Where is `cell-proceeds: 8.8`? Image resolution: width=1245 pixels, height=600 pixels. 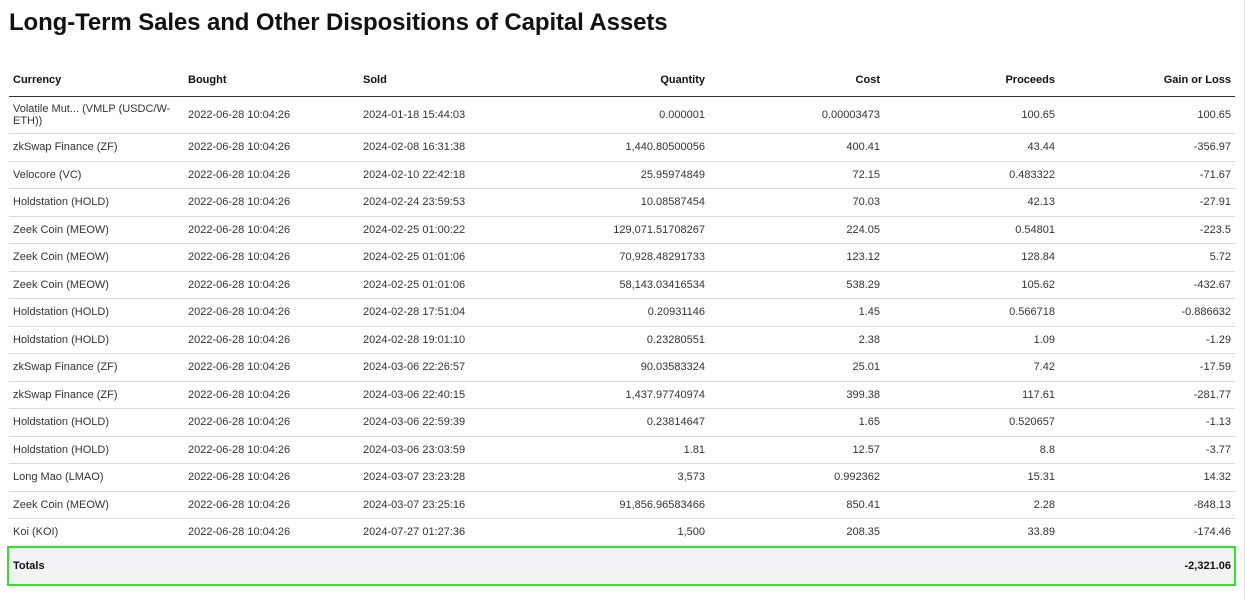
cell-proceeds: 8.8 is located at coordinates (971, 450).